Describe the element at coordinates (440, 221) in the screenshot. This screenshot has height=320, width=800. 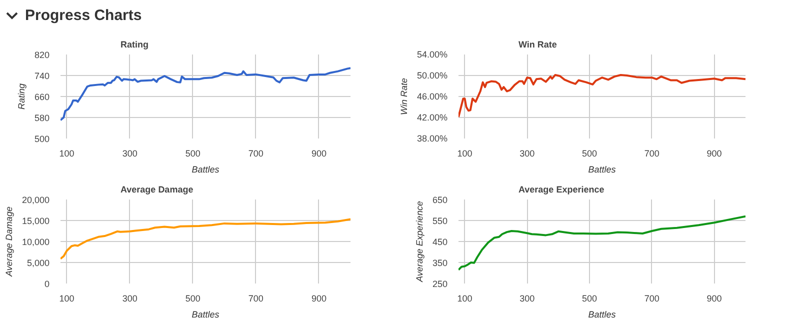
I see `y-tick-label: 550` at that location.